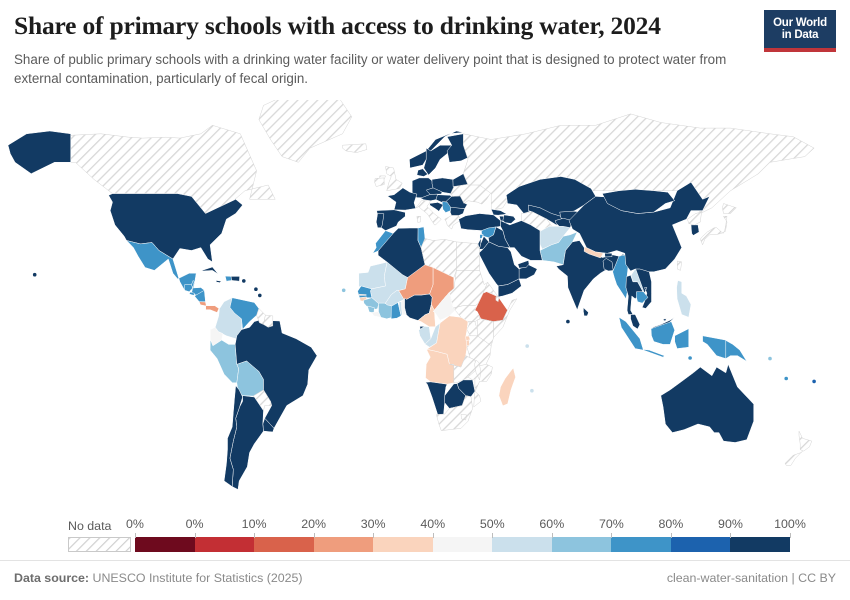 Image resolution: width=850 pixels, height=600 pixels. I want to click on country-mongolia: Mongolia: 98%, so click(638, 201).